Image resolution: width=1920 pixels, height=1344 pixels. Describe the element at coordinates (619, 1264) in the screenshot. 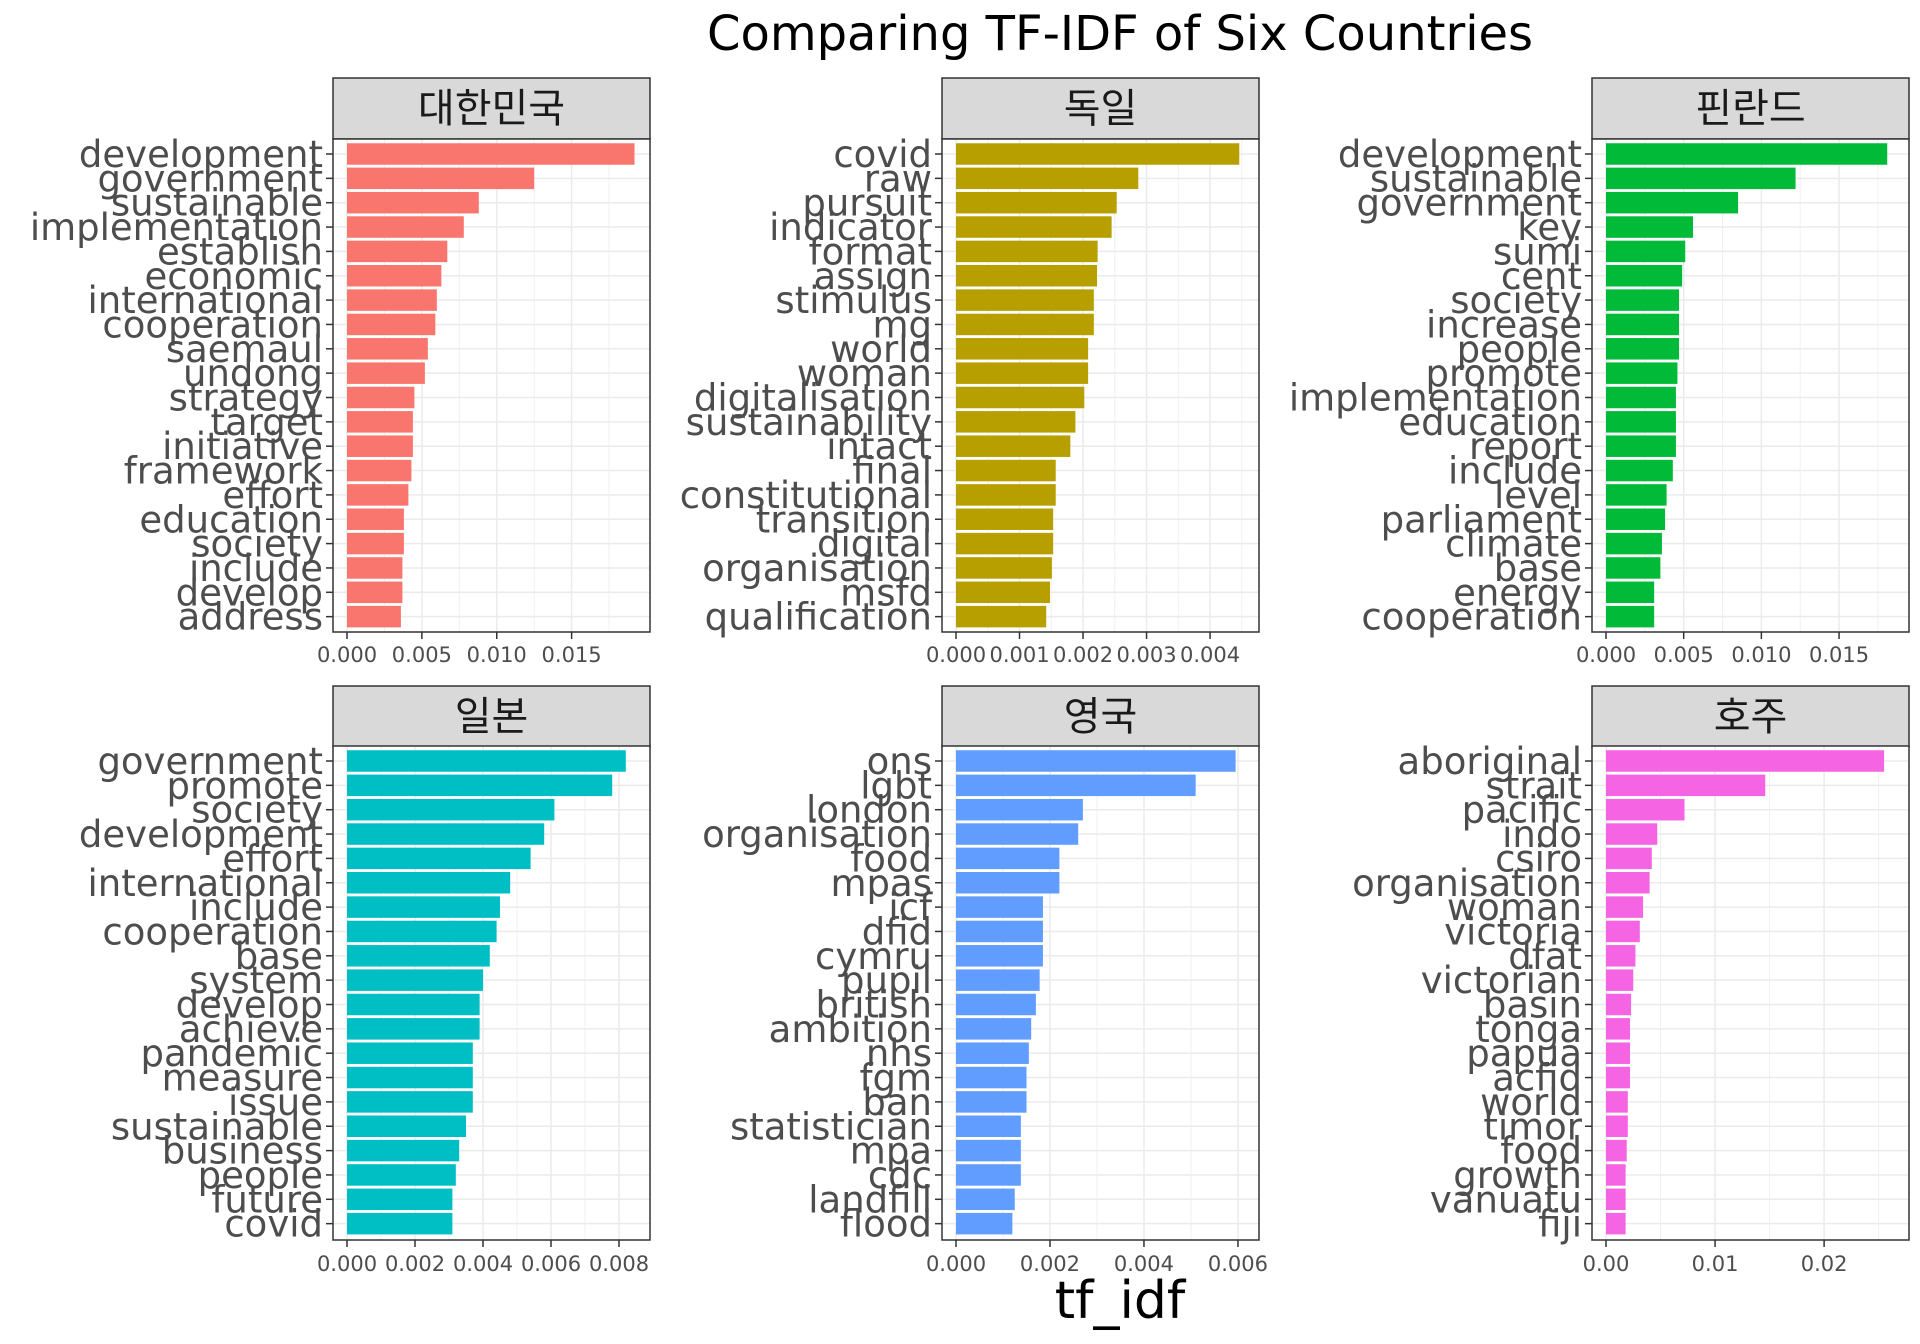

I see `x-tick-label: 0.008` at that location.